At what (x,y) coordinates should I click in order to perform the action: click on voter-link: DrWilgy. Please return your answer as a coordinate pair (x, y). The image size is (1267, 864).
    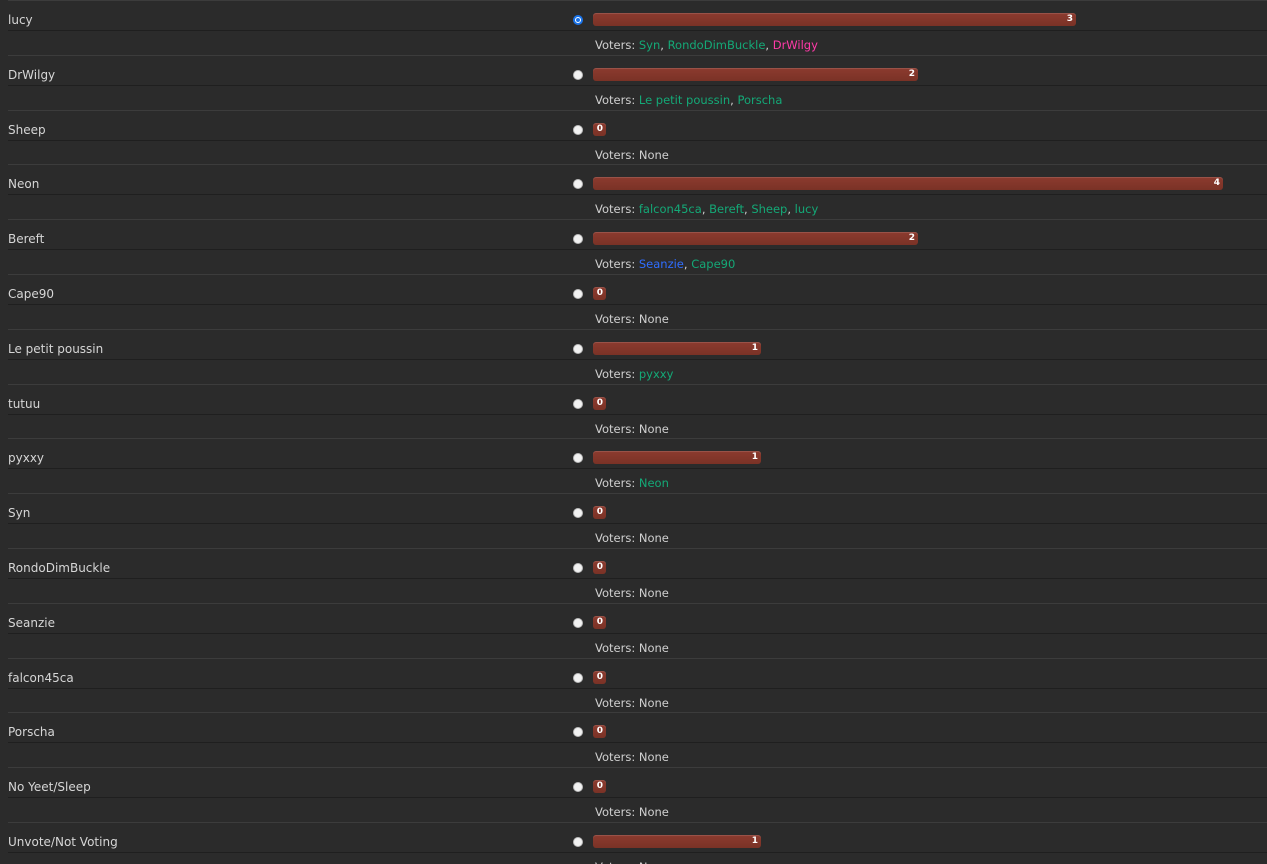
    Looking at the image, I should click on (795, 45).